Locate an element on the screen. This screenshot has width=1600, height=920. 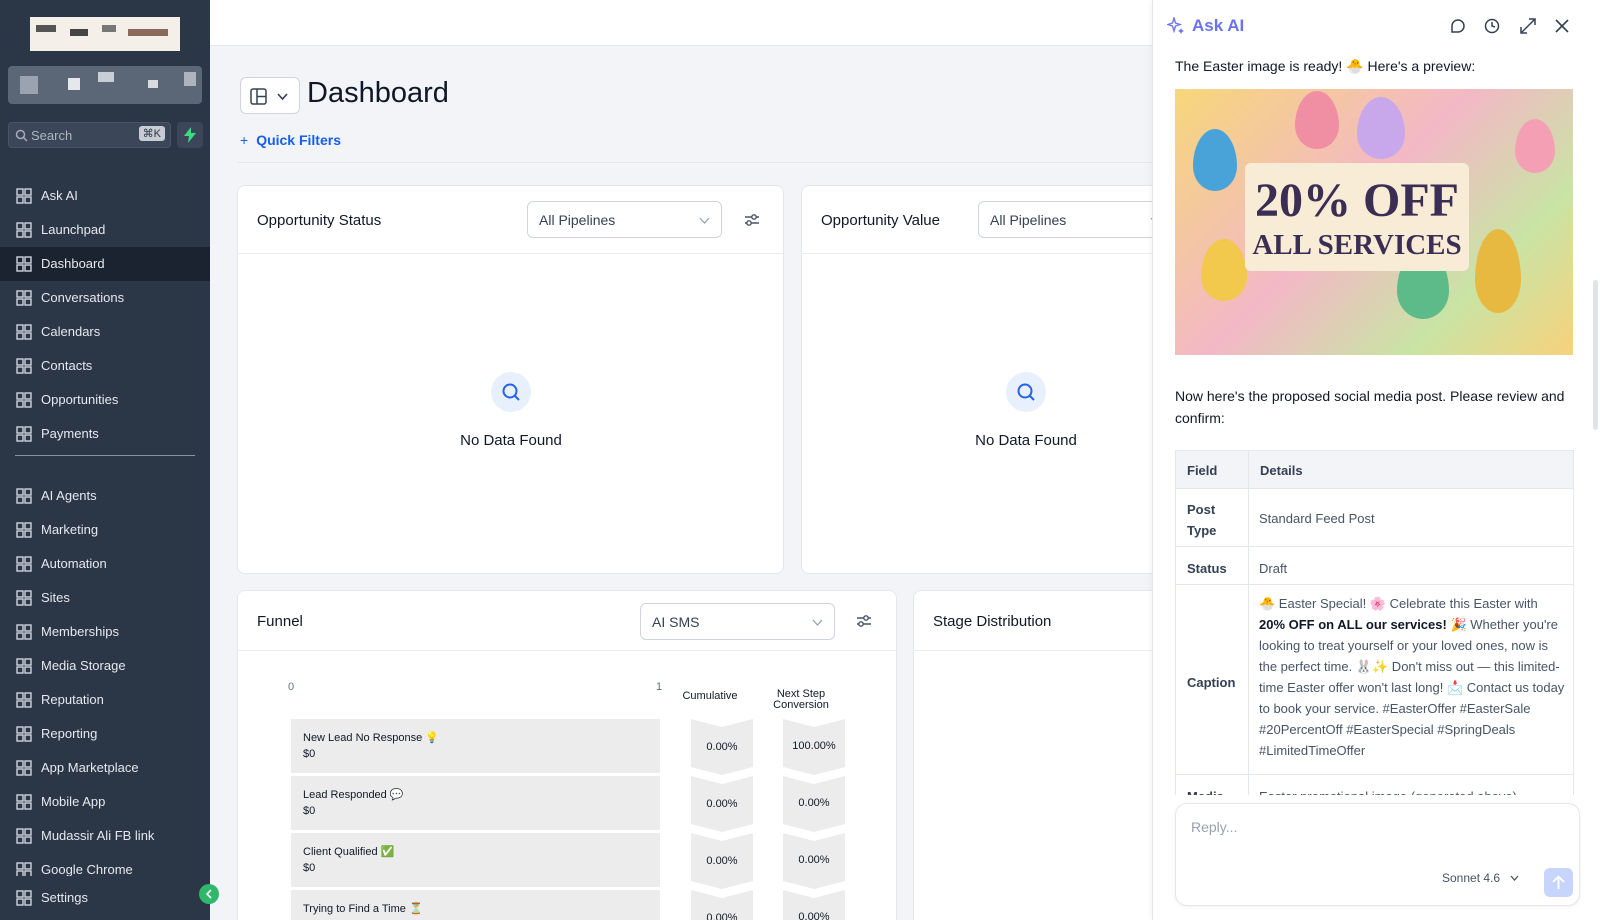
chevron-left is located at coordinates (208, 894).